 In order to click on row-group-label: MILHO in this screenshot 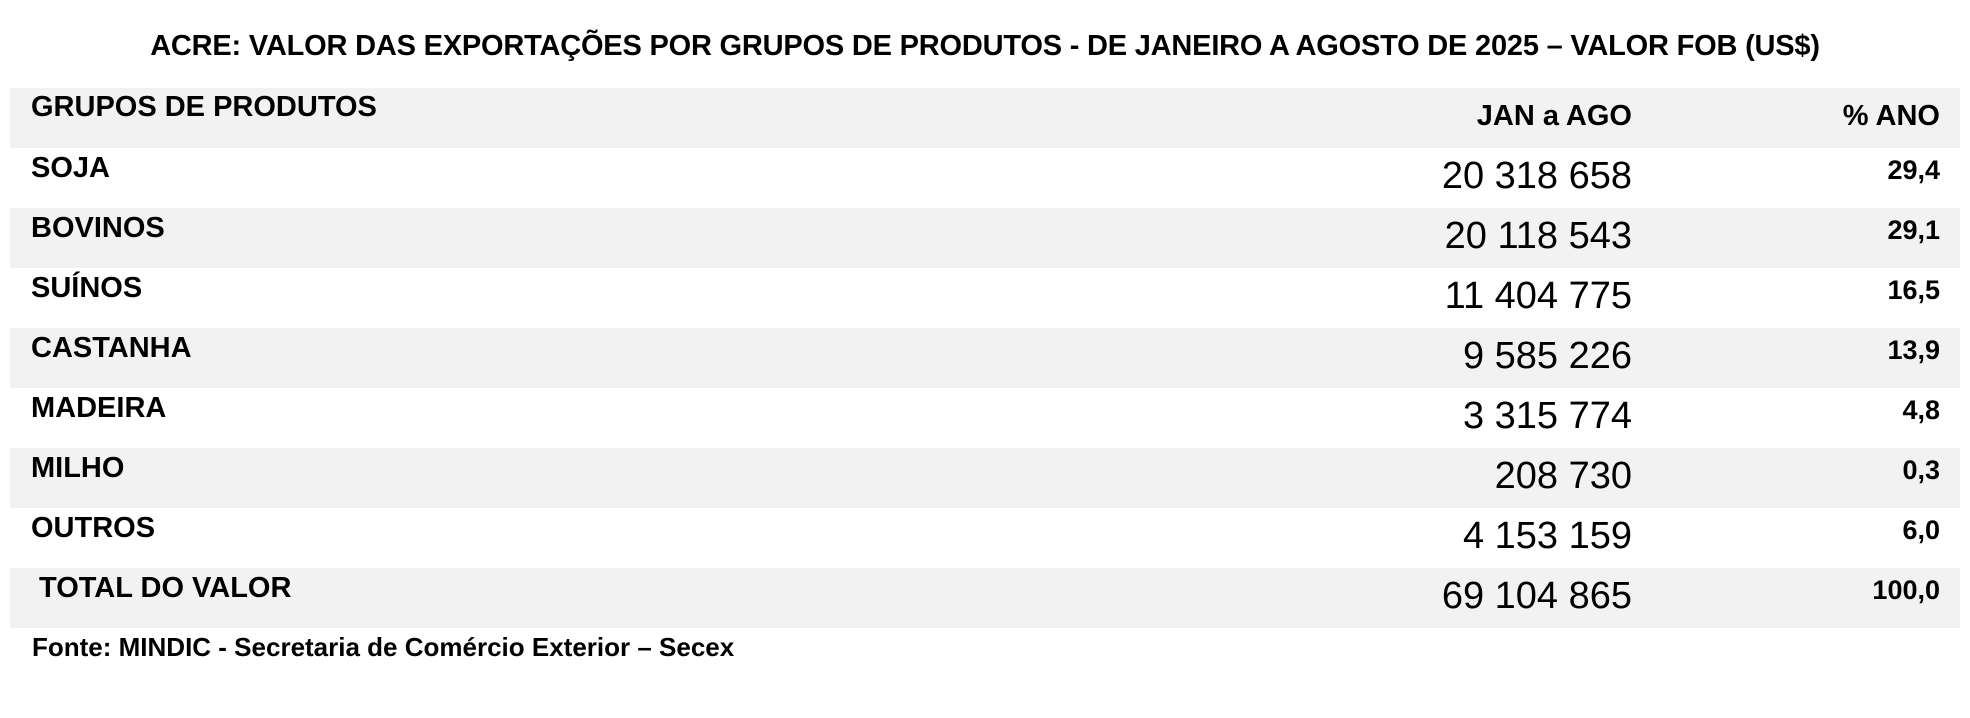, I will do `click(78, 468)`.